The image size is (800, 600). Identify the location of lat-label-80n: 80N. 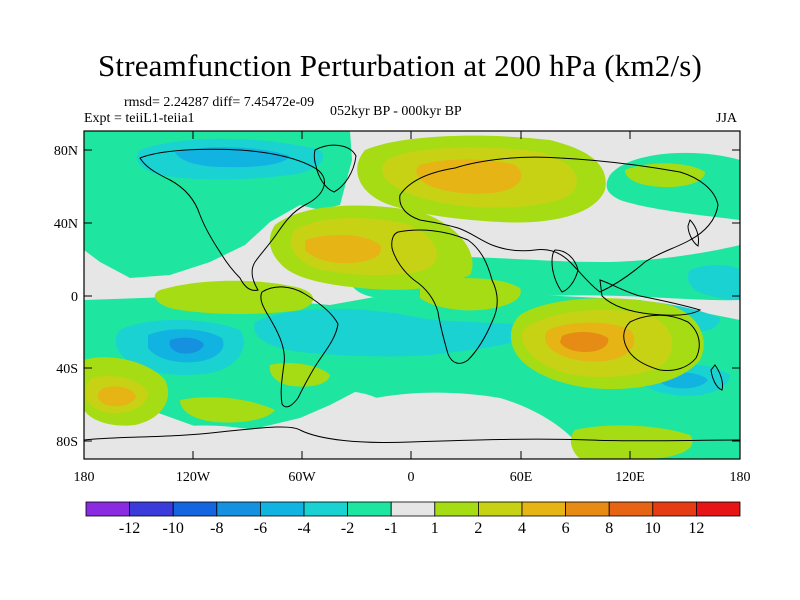
(66, 151).